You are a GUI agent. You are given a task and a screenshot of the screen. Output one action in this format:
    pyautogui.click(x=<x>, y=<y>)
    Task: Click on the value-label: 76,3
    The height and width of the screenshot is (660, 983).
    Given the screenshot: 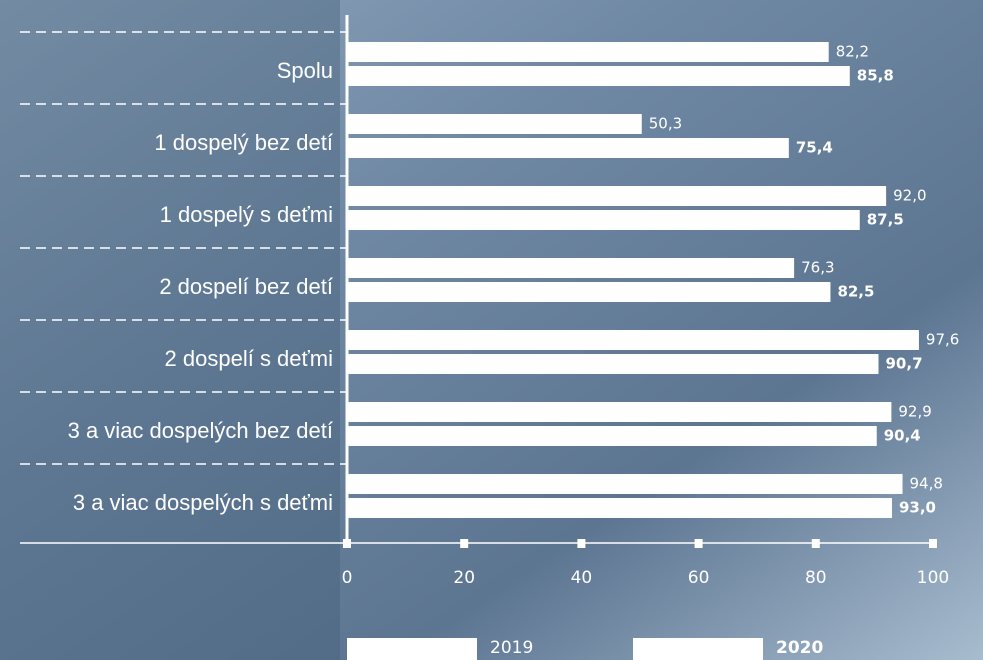 What is the action you would take?
    pyautogui.click(x=817, y=268)
    